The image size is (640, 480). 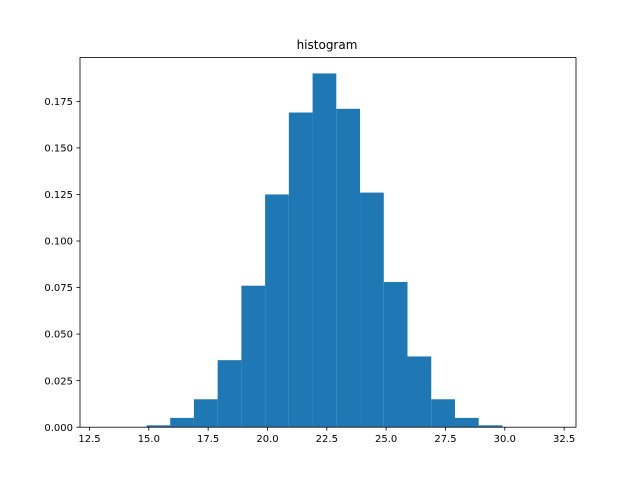 I want to click on x-tick-label-8: 32.5, so click(x=564, y=439).